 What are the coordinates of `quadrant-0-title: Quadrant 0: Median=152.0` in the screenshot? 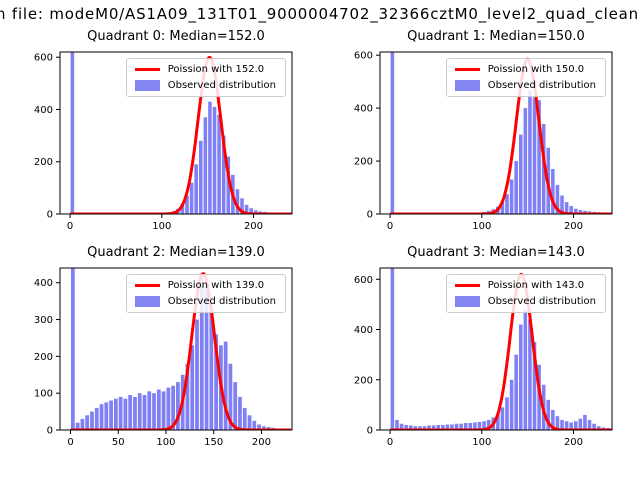 It's located at (176, 36).